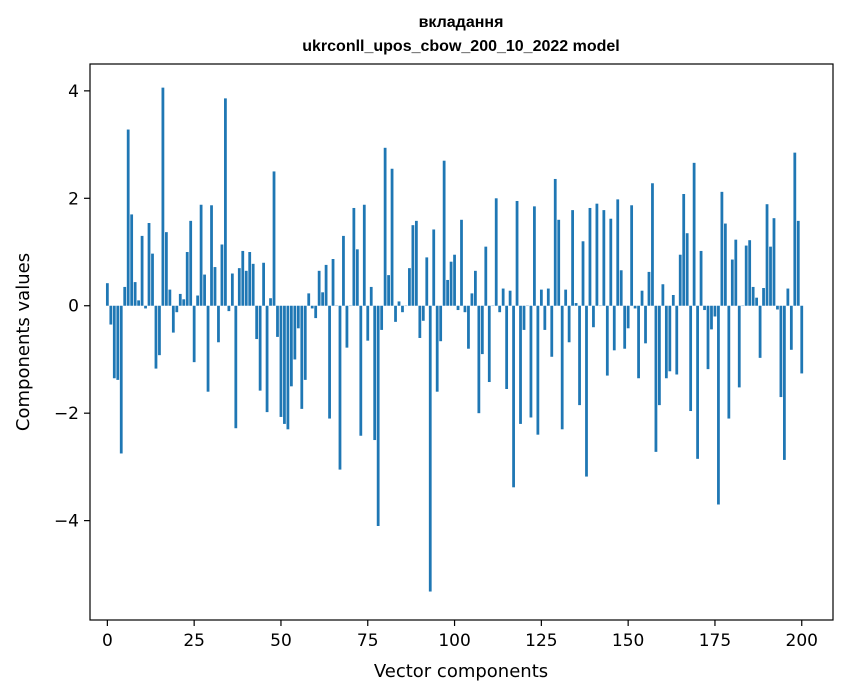  What do you see at coordinates (461, 22) in the screenshot?
I see `chart-title: вкладання` at bounding box center [461, 22].